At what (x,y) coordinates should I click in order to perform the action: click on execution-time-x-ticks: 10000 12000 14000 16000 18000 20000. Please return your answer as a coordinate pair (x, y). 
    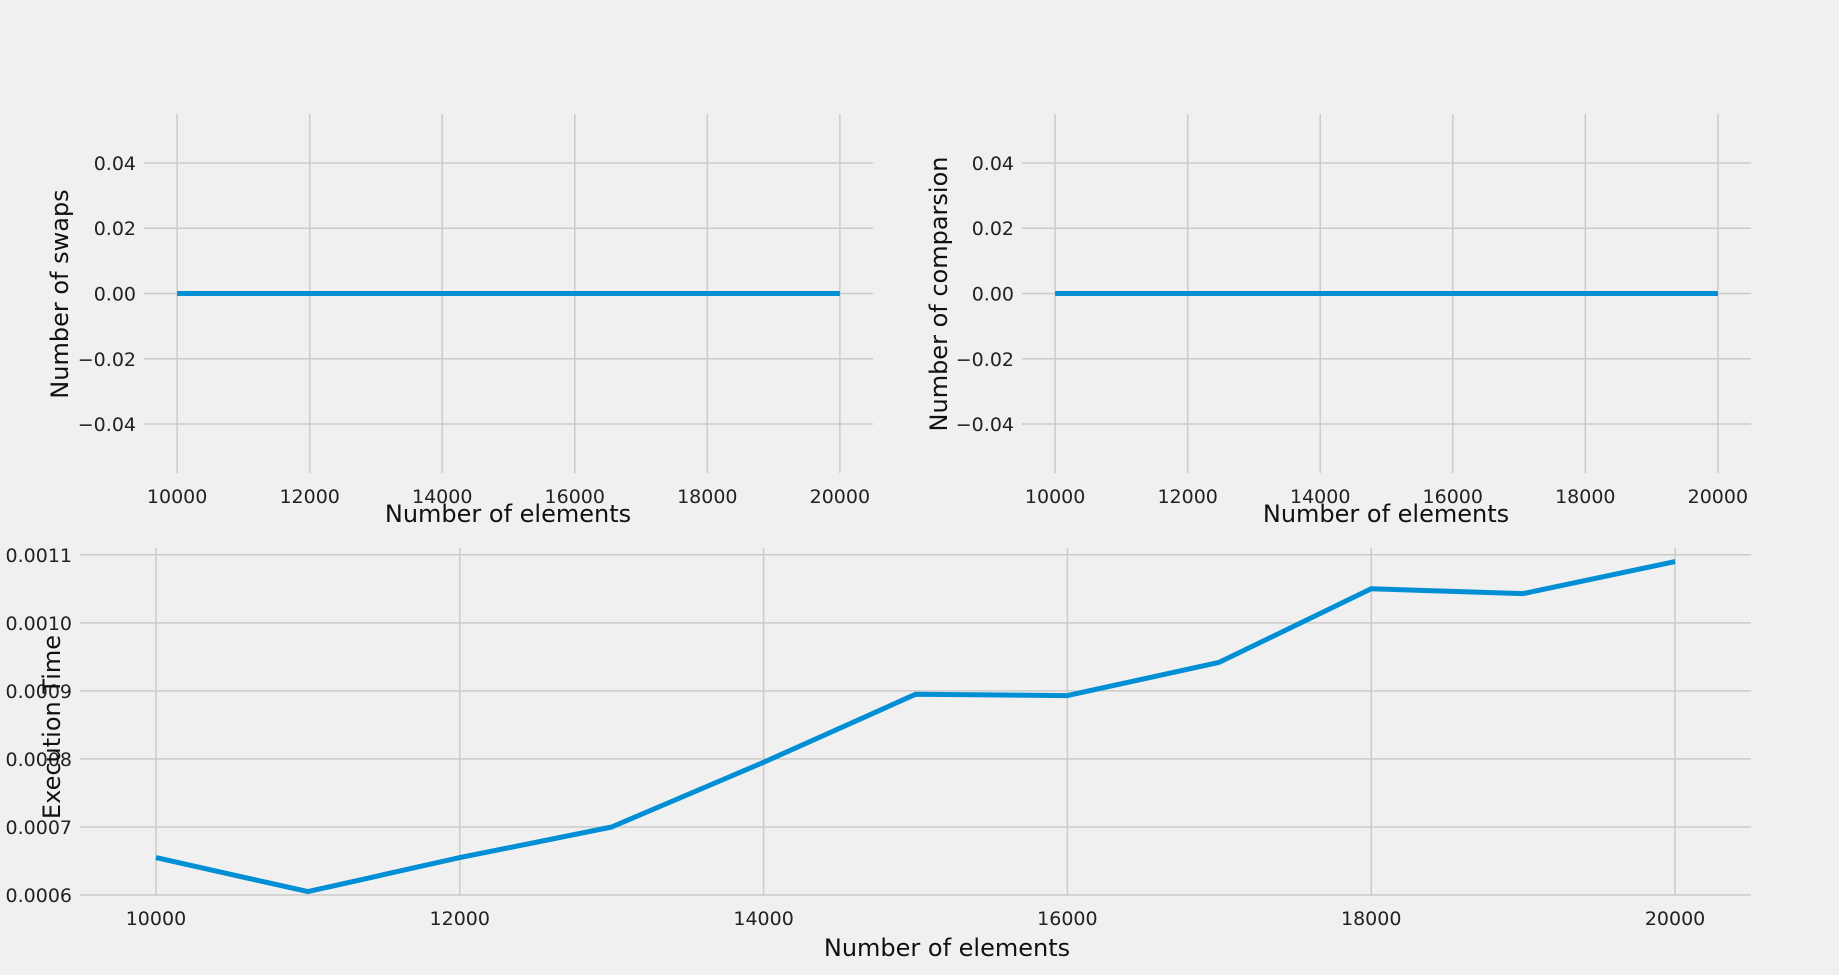
    Looking at the image, I should click on (916, 919).